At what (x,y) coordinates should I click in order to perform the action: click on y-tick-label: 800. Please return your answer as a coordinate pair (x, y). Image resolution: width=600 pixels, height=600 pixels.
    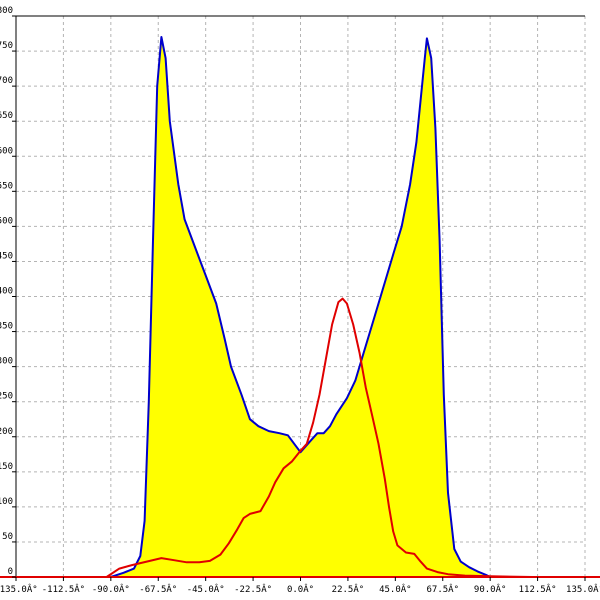
    Looking at the image, I should click on (6, 11).